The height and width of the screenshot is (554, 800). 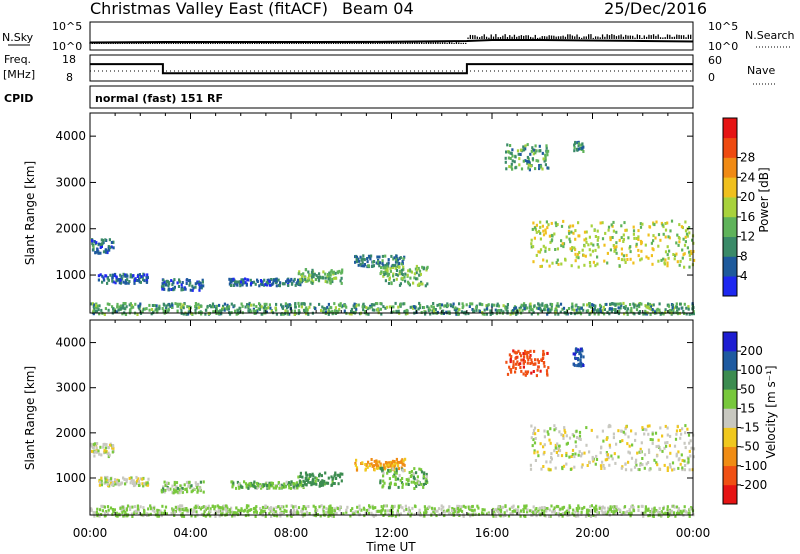 I want to click on colorbar-tick-label: -100, so click(x=753, y=466).